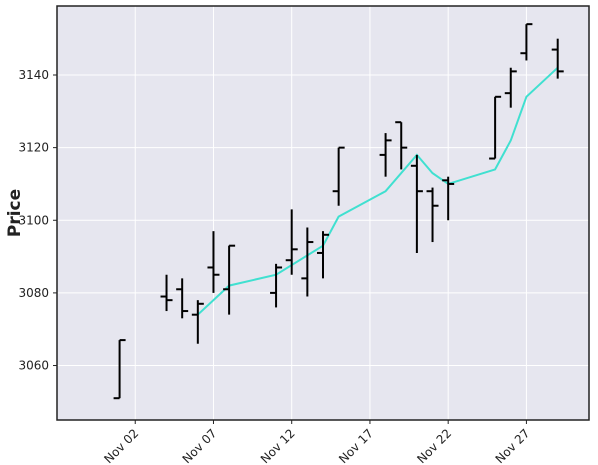 Image resolution: width=598 pixels, height=465 pixels. Describe the element at coordinates (15, 213) in the screenshot. I see `y-axis-label: Price` at that location.